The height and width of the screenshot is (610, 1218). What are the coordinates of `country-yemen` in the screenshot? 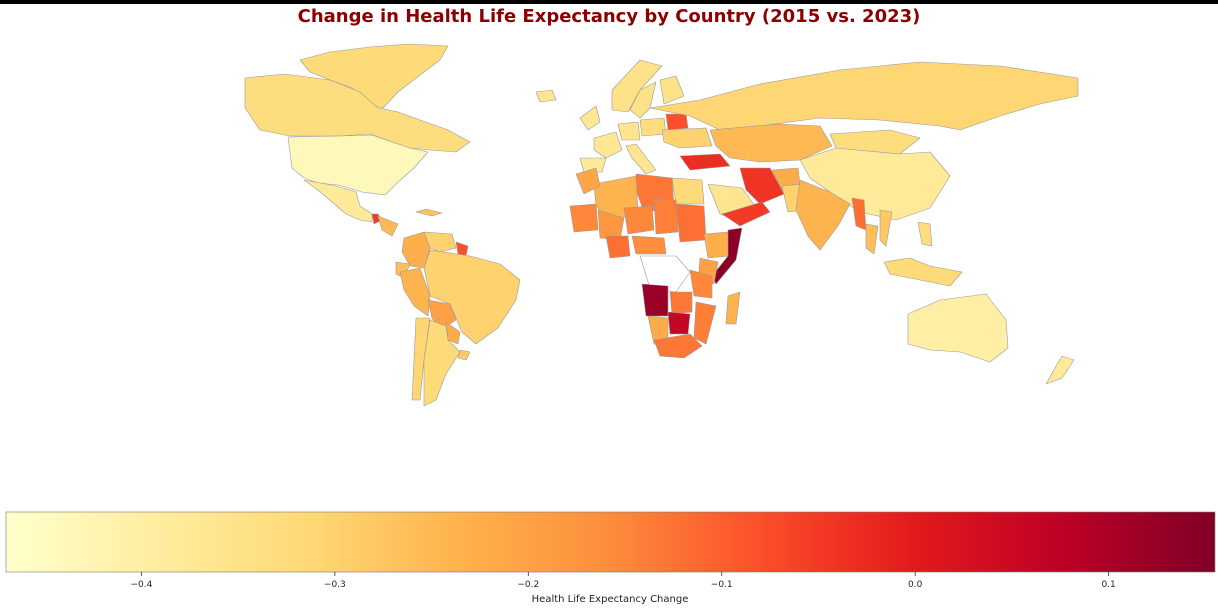 It's located at (746, 214).